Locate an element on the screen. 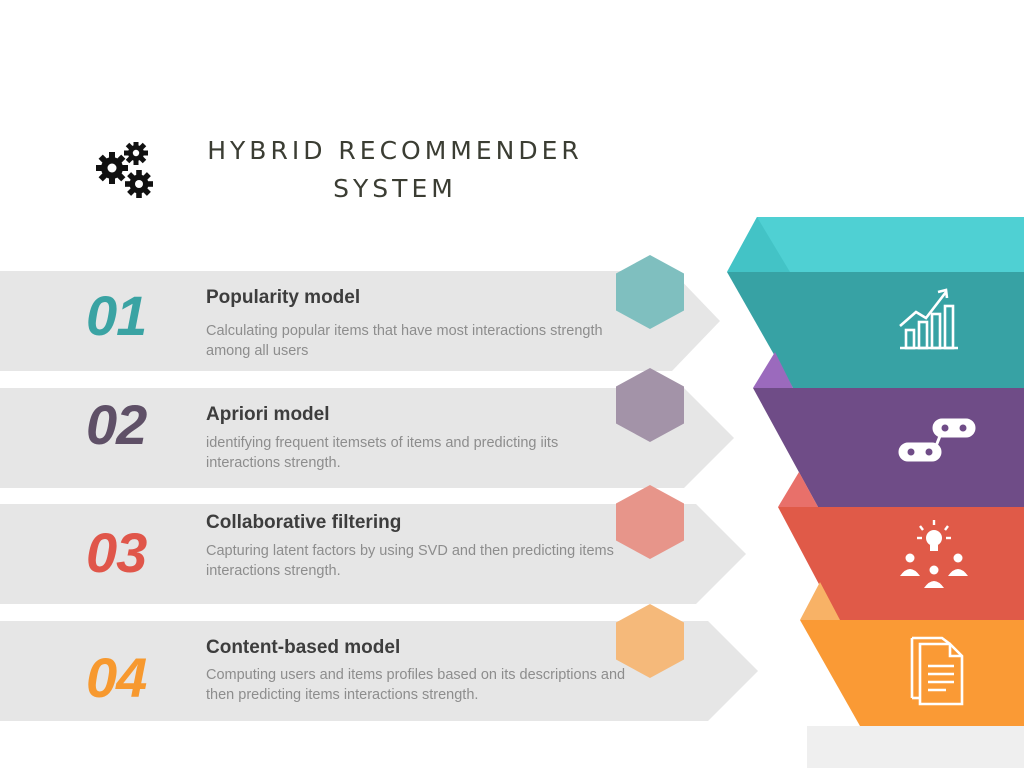 This screenshot has width=1024, height=768. gears-icon is located at coordinates (125, 171).